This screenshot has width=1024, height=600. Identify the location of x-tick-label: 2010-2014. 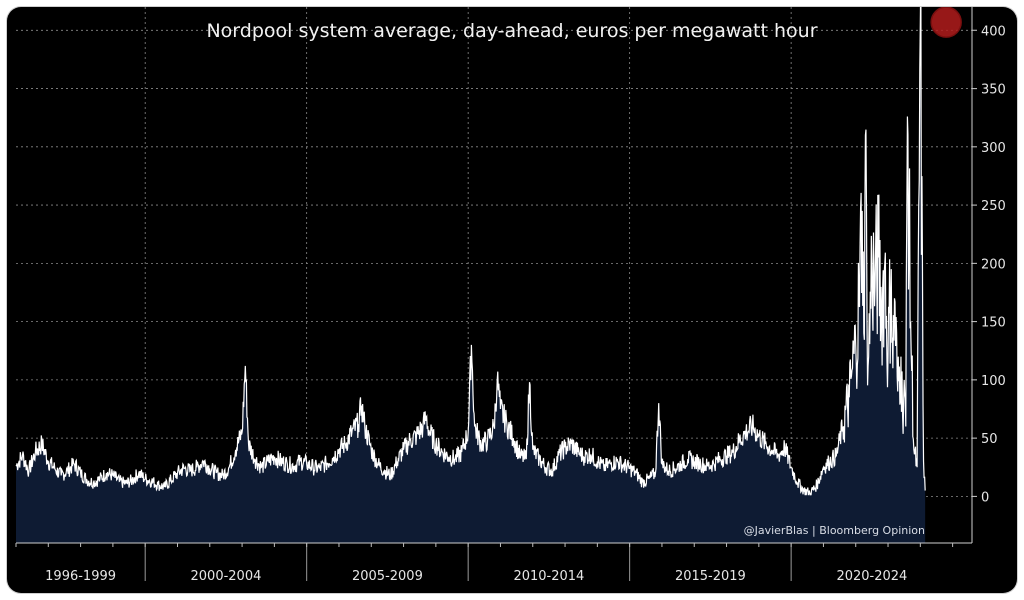
(548, 576).